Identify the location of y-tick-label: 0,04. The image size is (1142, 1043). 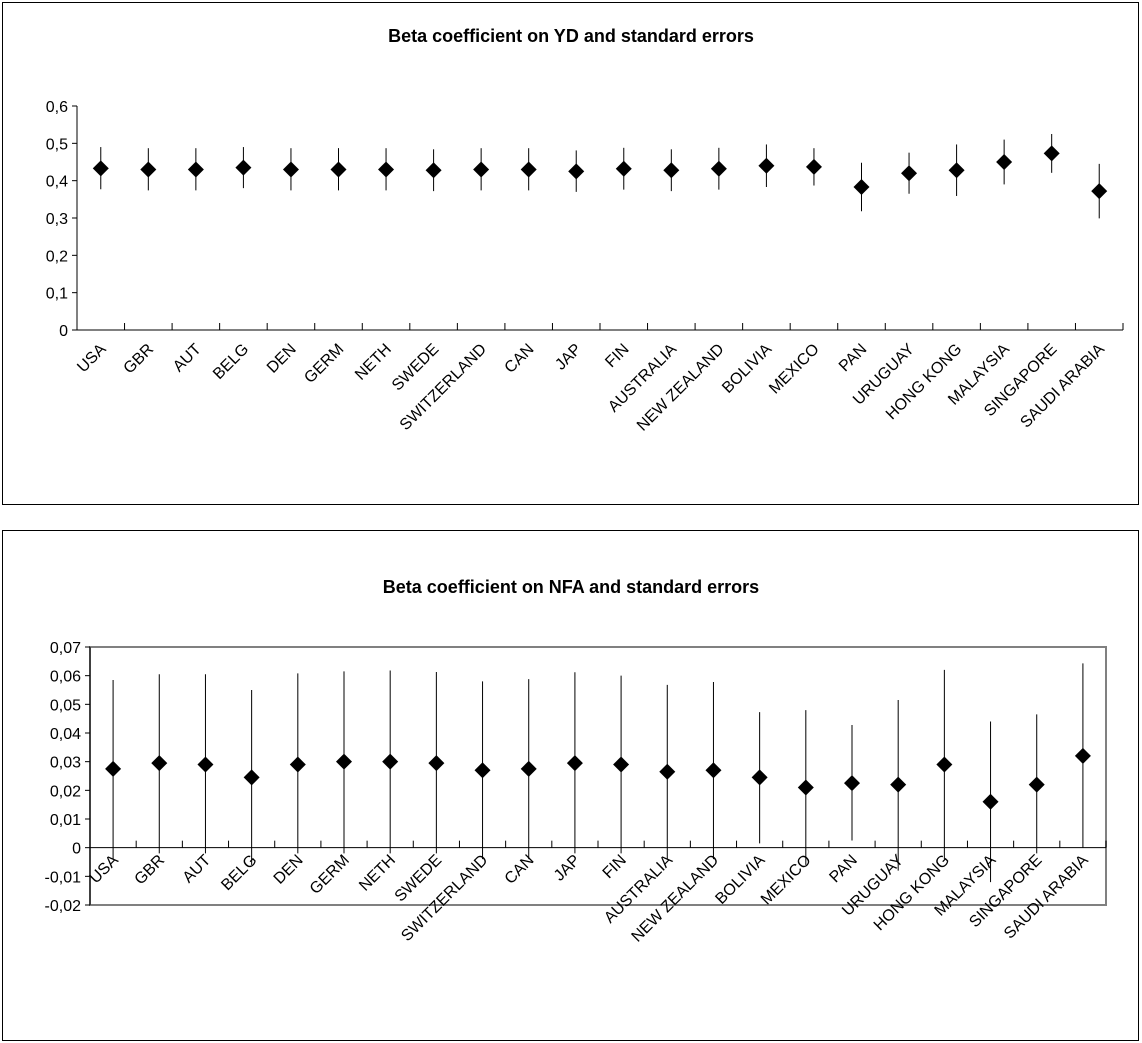
(65, 734).